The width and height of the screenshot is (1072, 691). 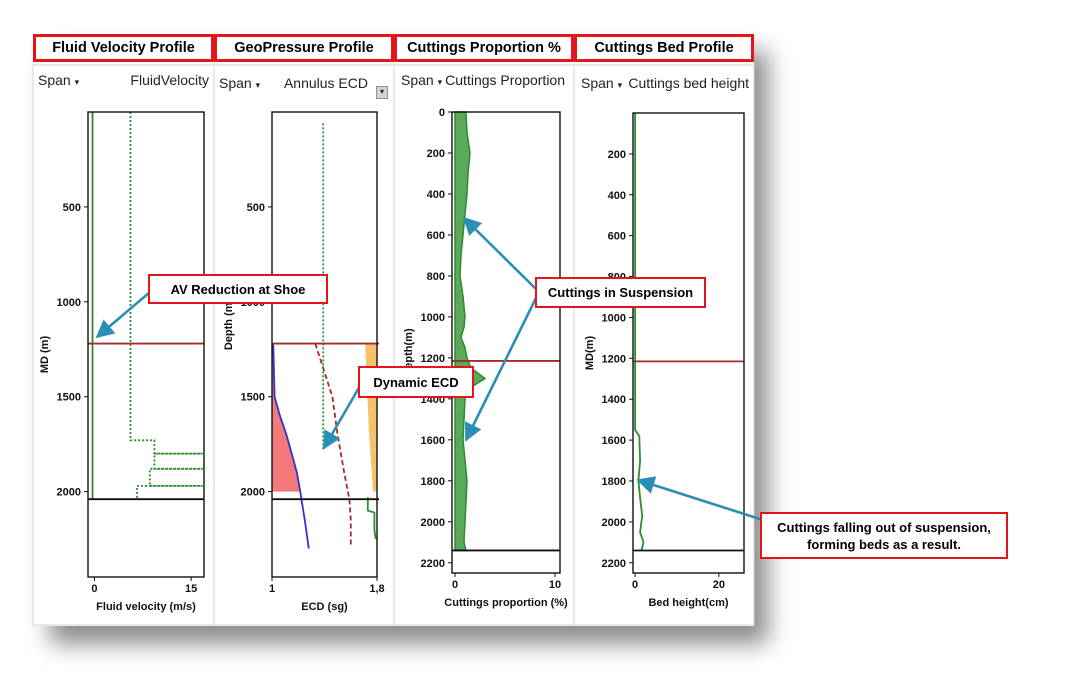 What do you see at coordinates (417, 80) in the screenshot?
I see `span-label-3: Span` at bounding box center [417, 80].